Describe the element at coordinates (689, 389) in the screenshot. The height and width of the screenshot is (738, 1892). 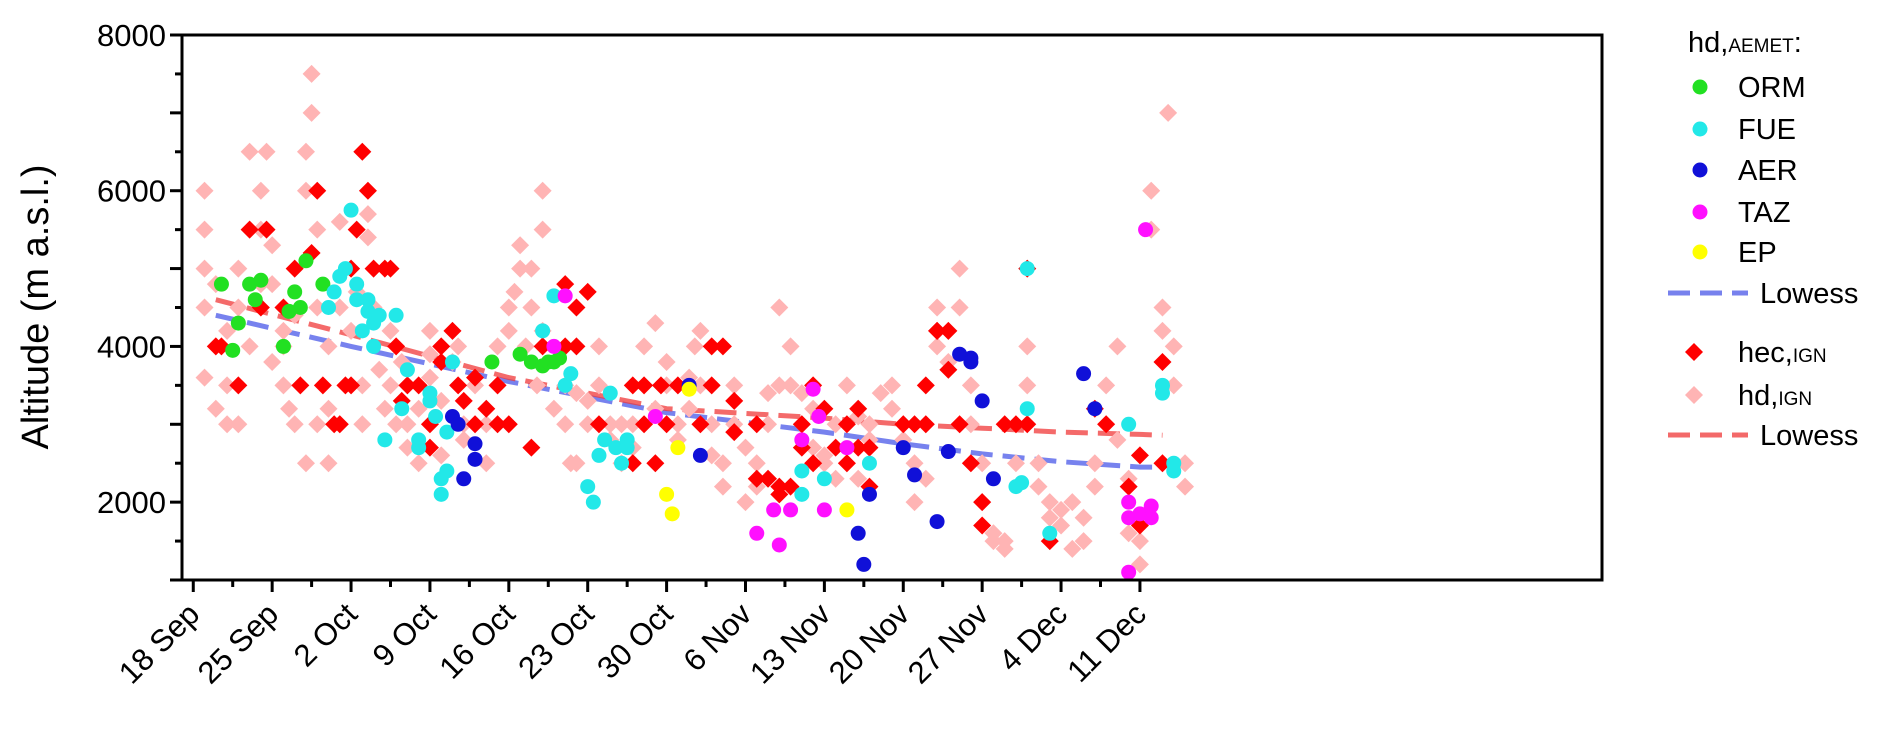
I see `point-ep` at that location.